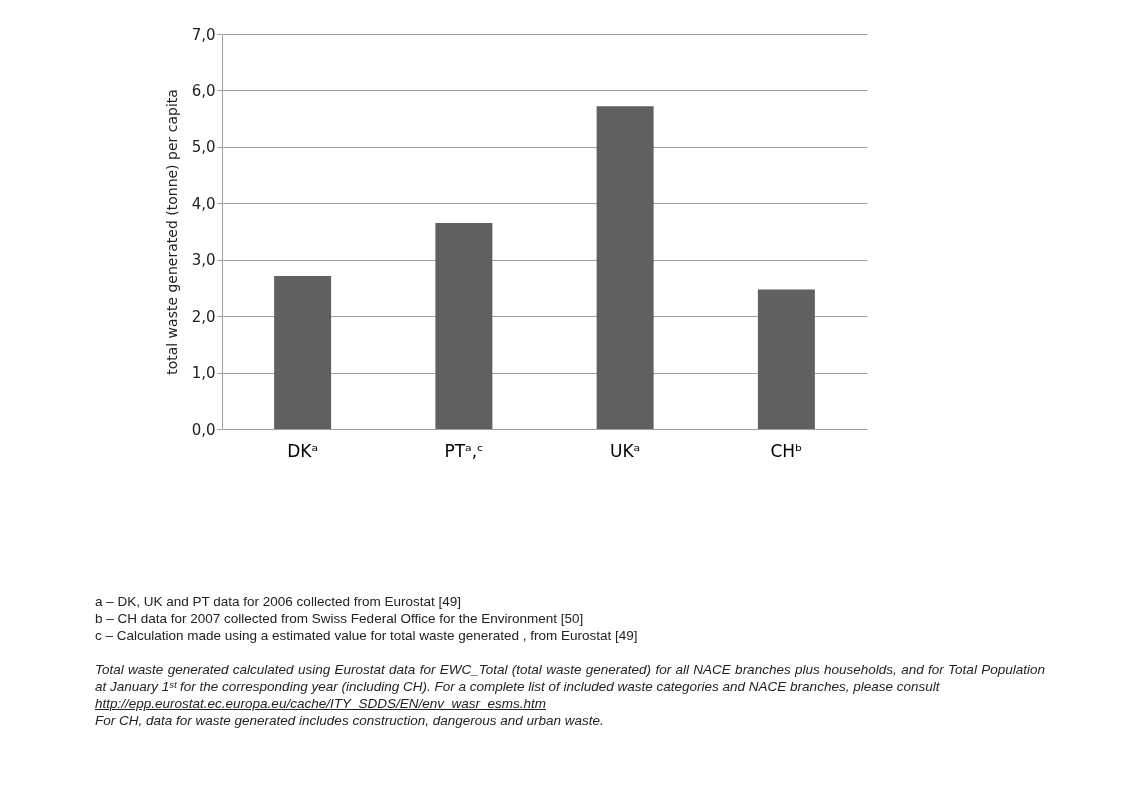 This screenshot has width=1137, height=805. Describe the element at coordinates (203, 203) in the screenshot. I see `y-tick-label: 4,0` at that location.